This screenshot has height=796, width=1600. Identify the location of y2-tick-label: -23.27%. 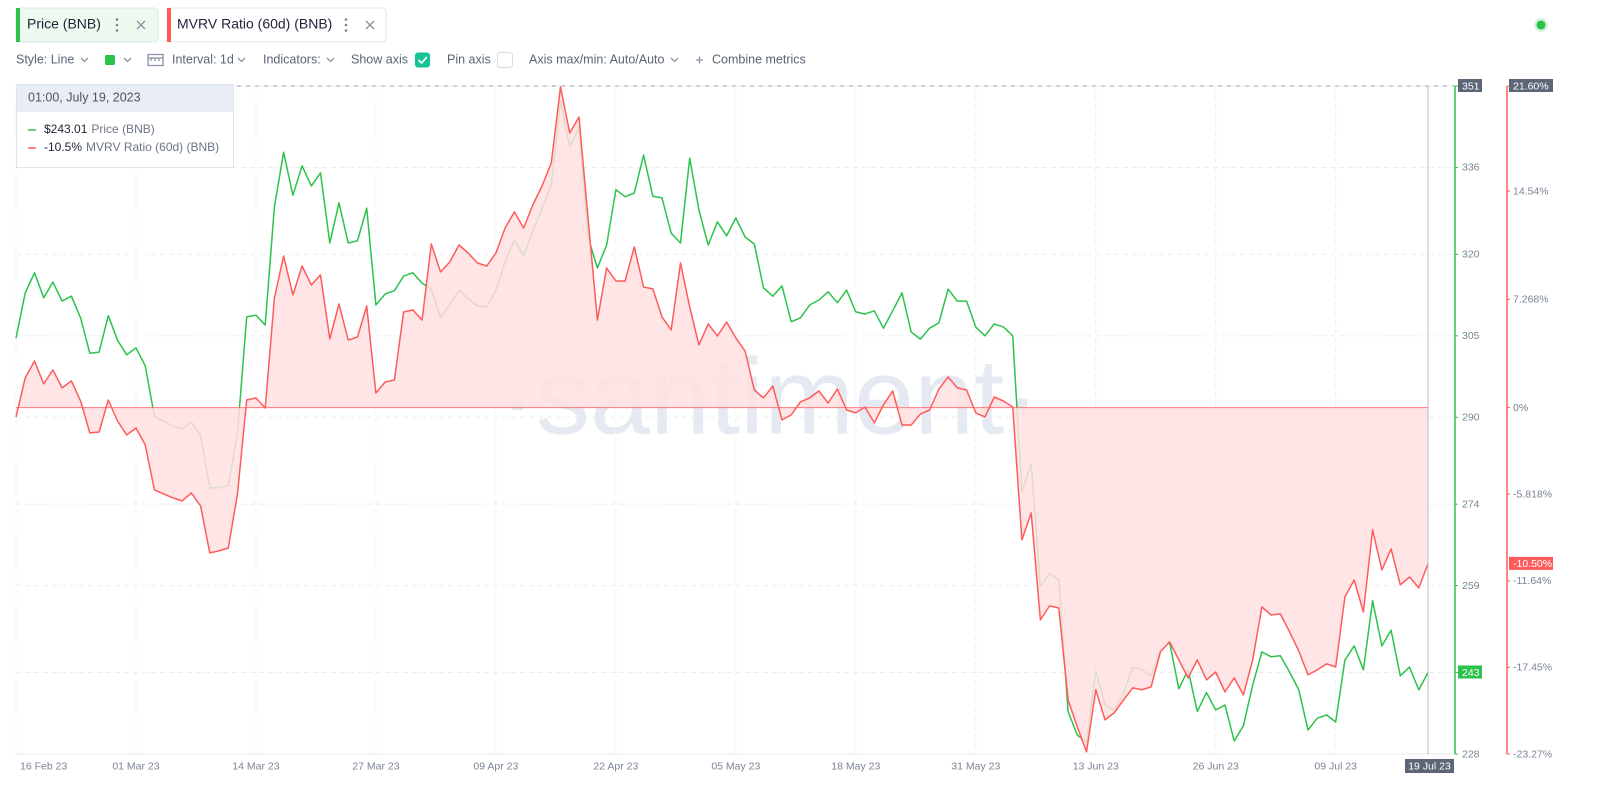
(1532, 754).